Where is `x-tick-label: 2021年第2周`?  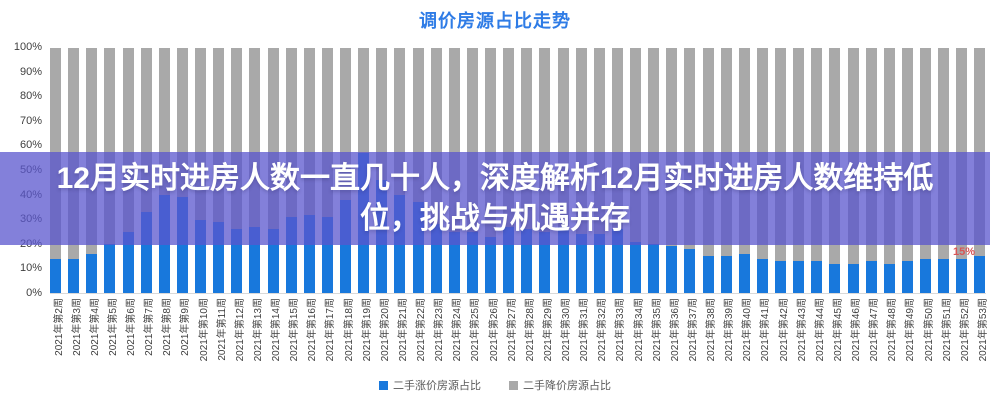
x-tick-label: 2021年第2周 is located at coordinates (59, 327).